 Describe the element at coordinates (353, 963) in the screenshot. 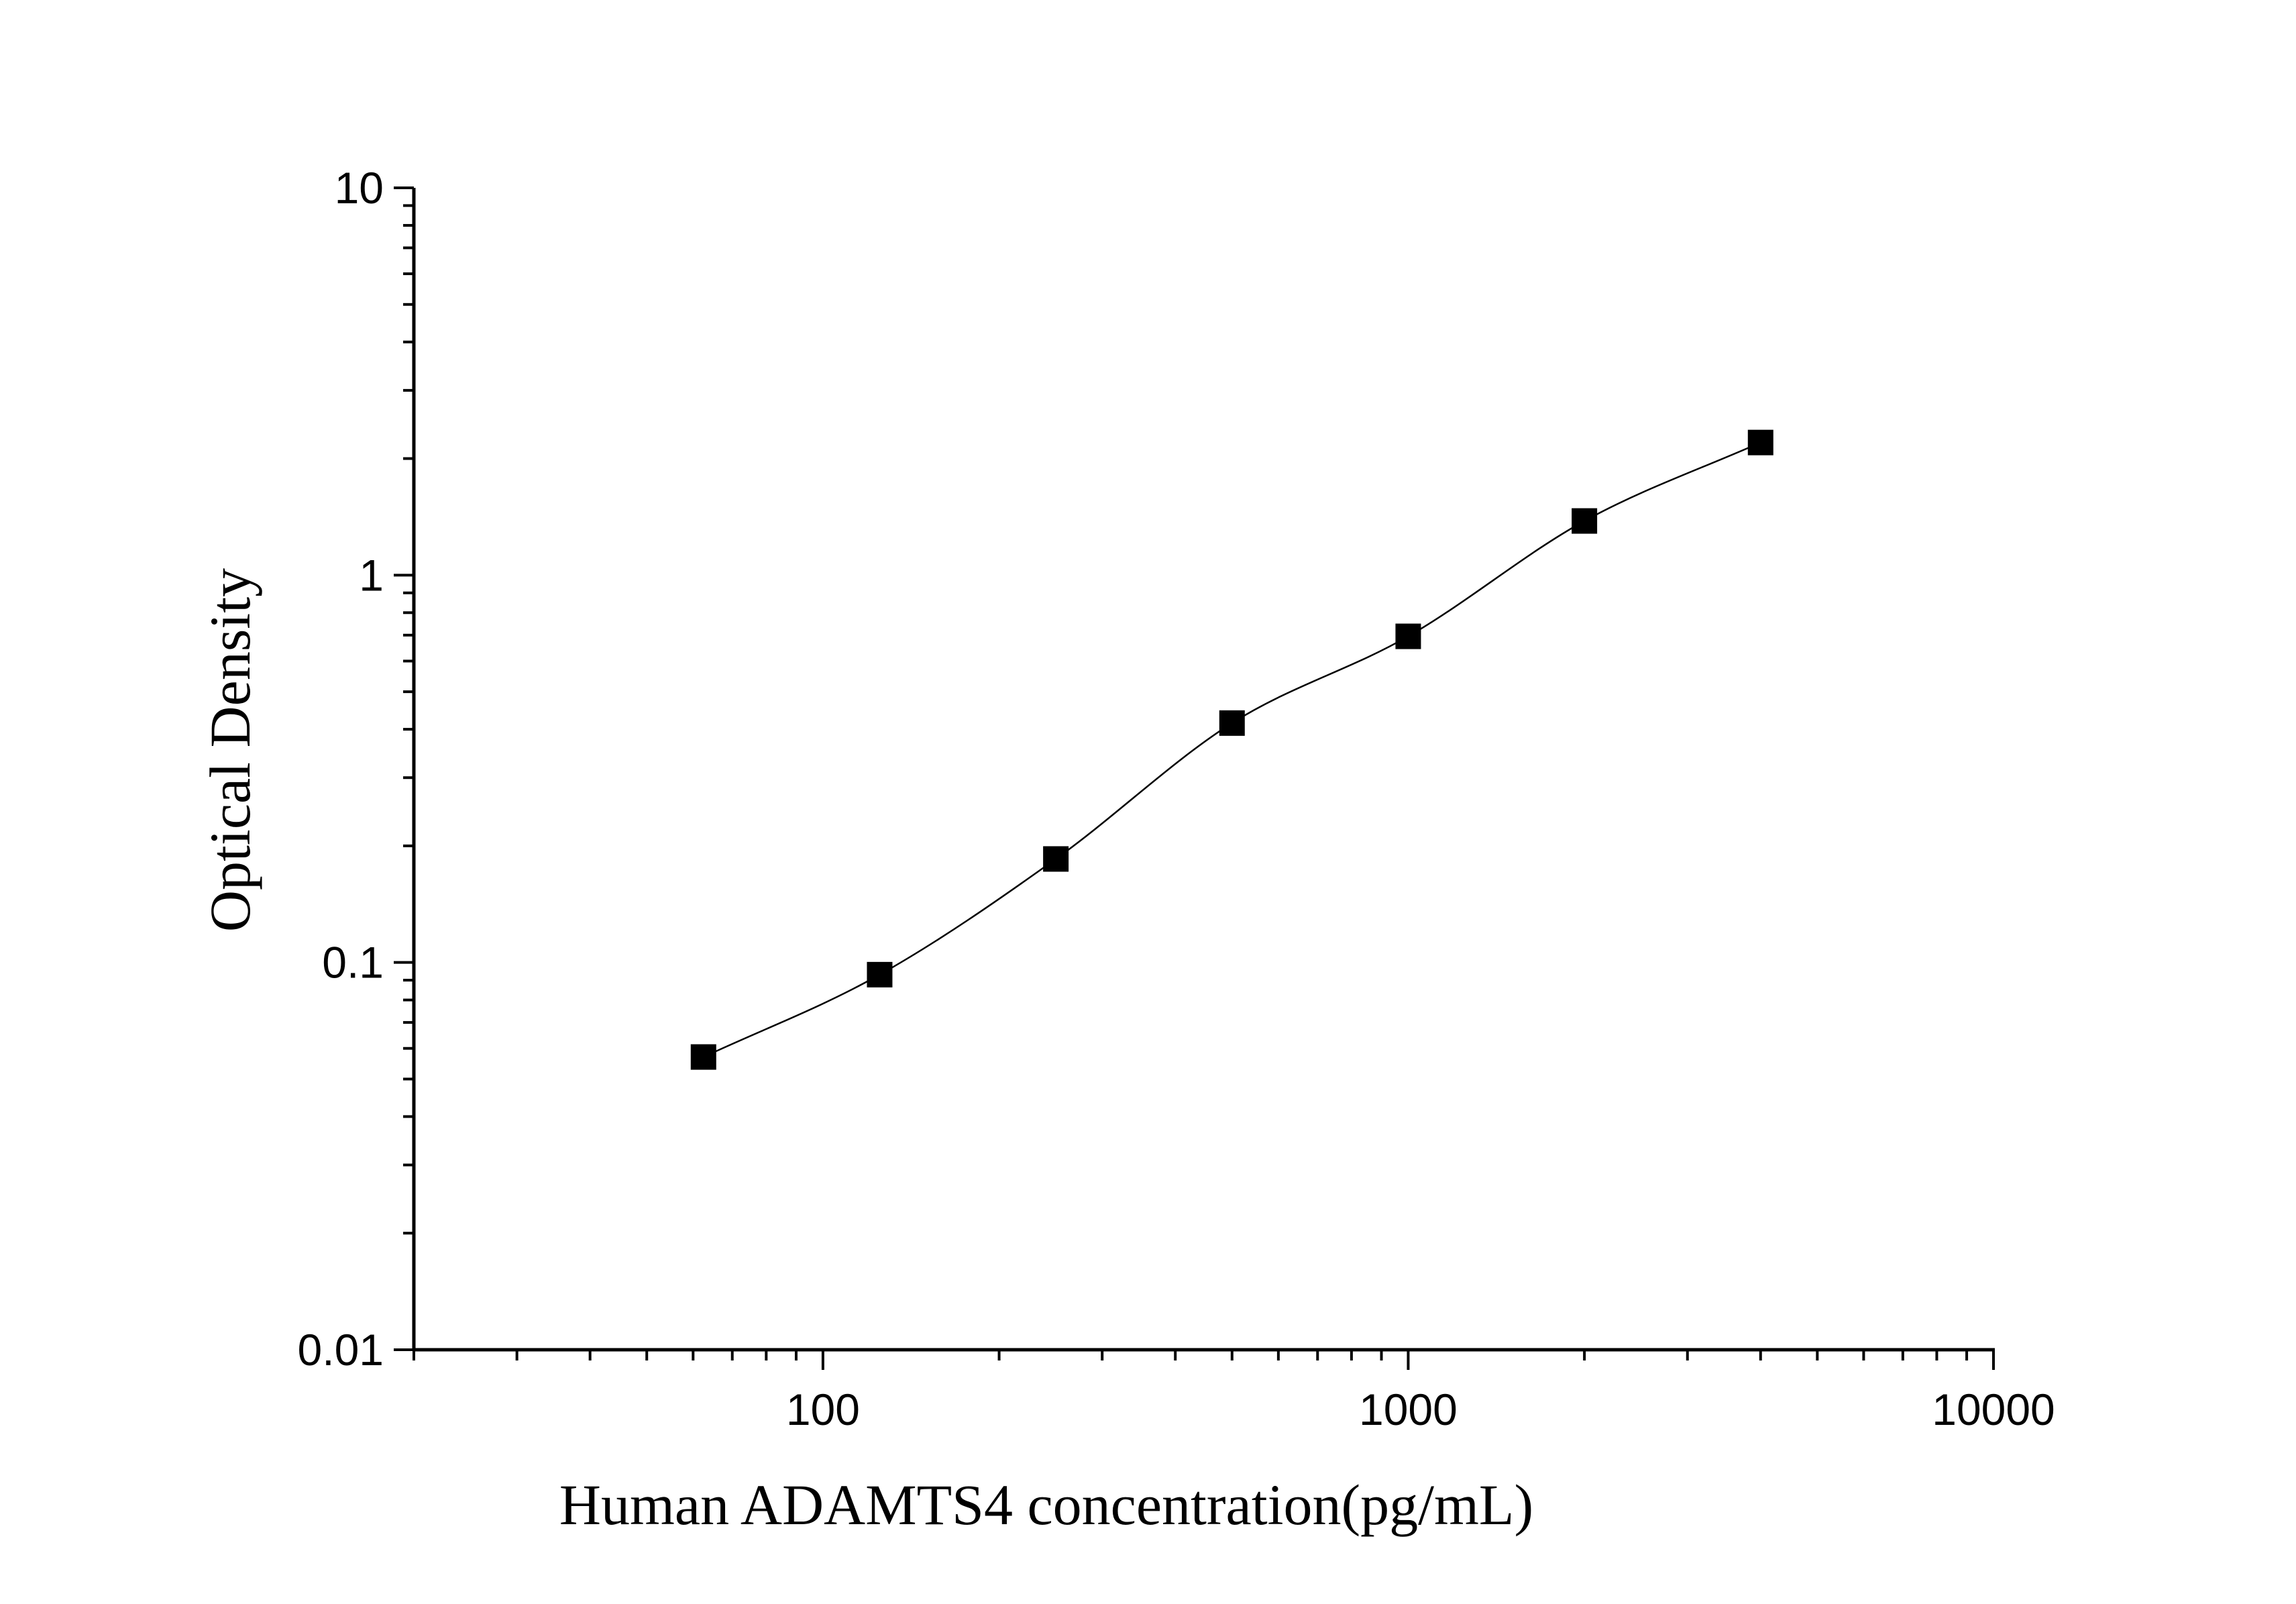

I see `y-tick-label: 0.1` at that location.